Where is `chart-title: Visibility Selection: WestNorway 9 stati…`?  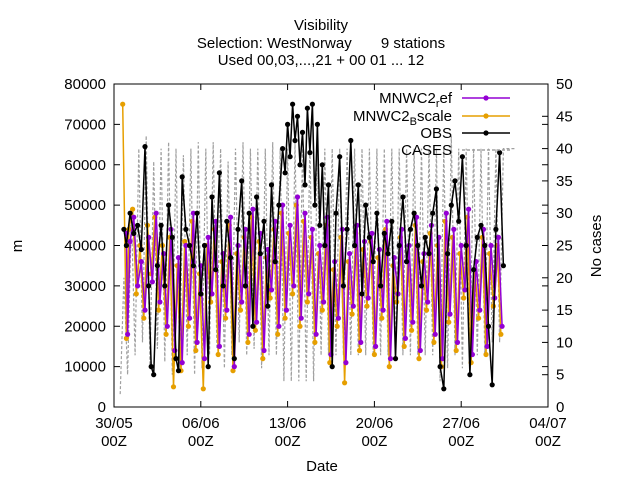 chart-title: Visibility Selection: WestNorway 9 stati… is located at coordinates (321, 43).